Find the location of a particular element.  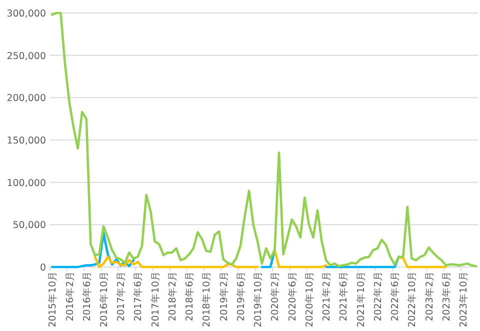

x-tick-label: 2016年2月 is located at coordinates (70, 296).